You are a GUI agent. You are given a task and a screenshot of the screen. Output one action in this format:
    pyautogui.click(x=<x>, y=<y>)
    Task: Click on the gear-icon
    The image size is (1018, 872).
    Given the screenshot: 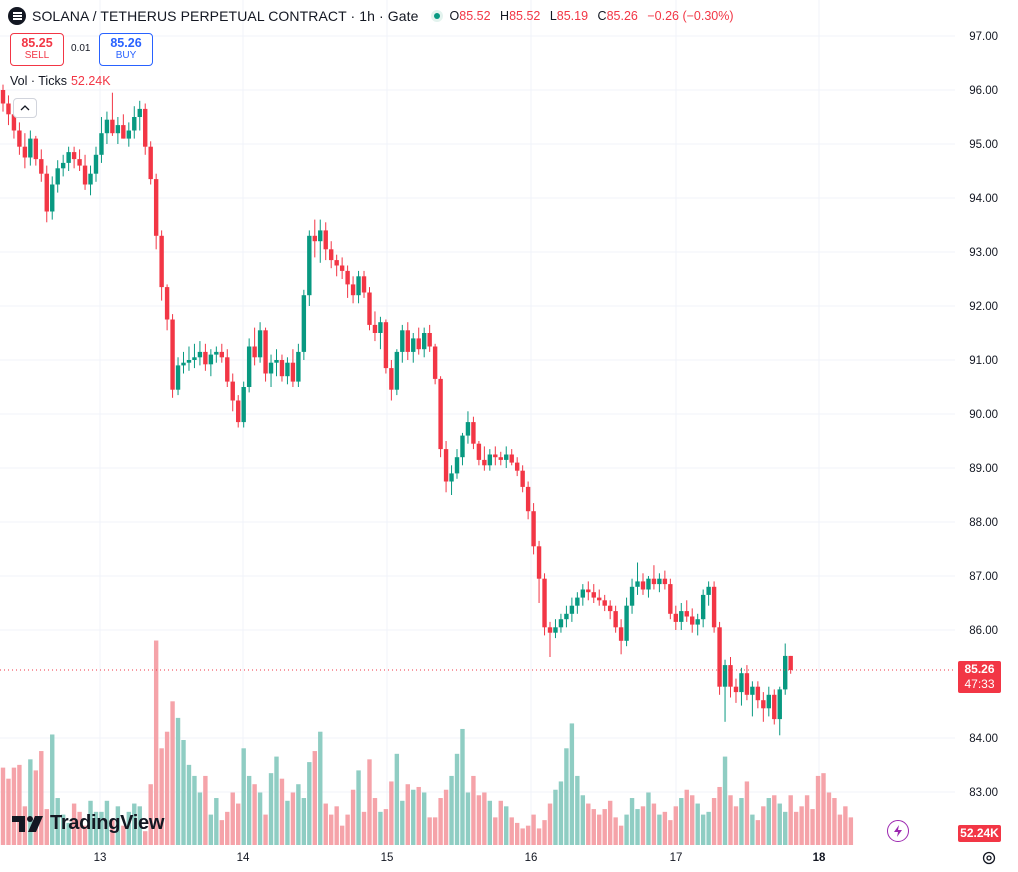 What is the action you would take?
    pyautogui.click(x=989, y=858)
    